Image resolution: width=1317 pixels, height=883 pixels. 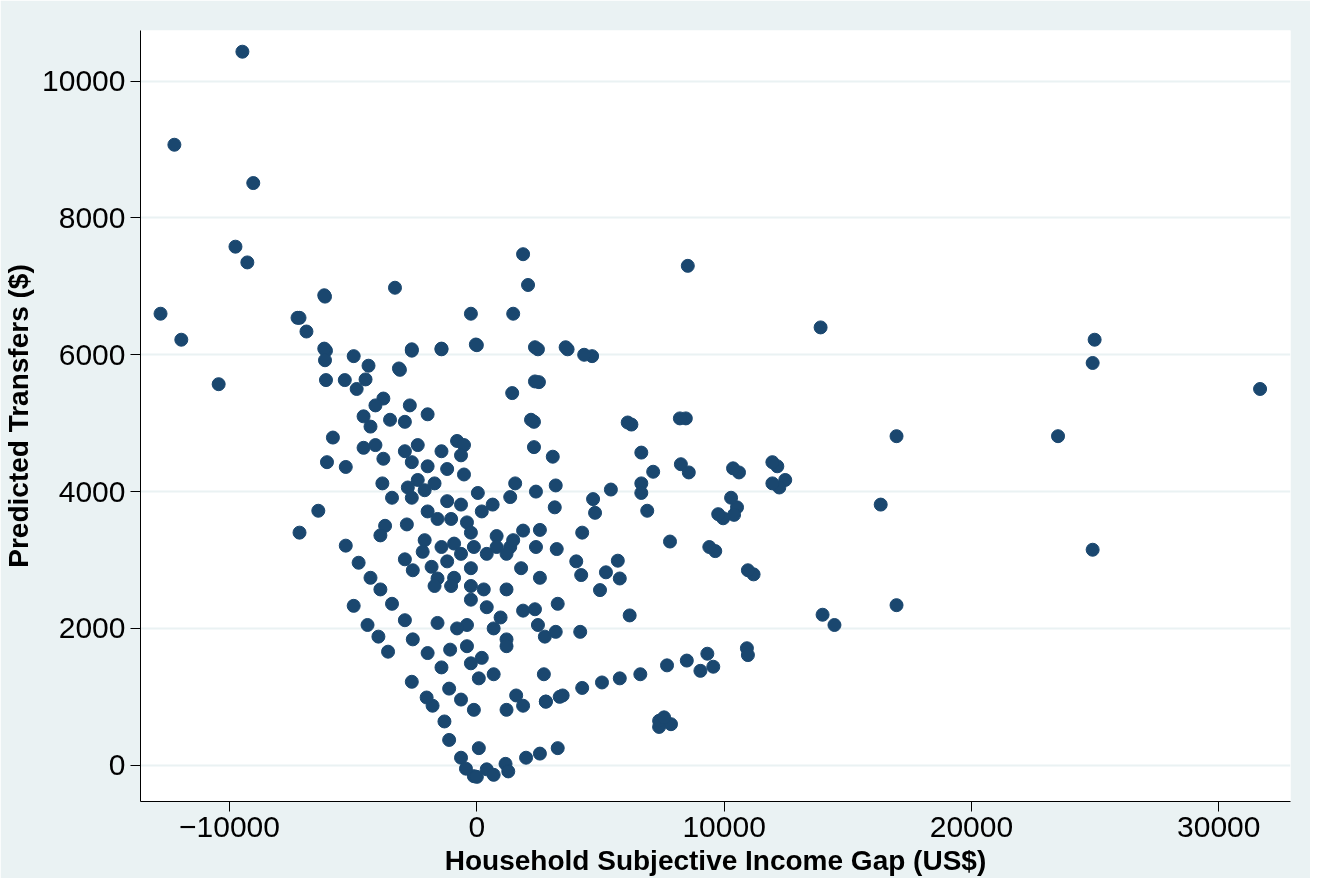 I want to click on x-tick-label: 30000, so click(x=1219, y=826).